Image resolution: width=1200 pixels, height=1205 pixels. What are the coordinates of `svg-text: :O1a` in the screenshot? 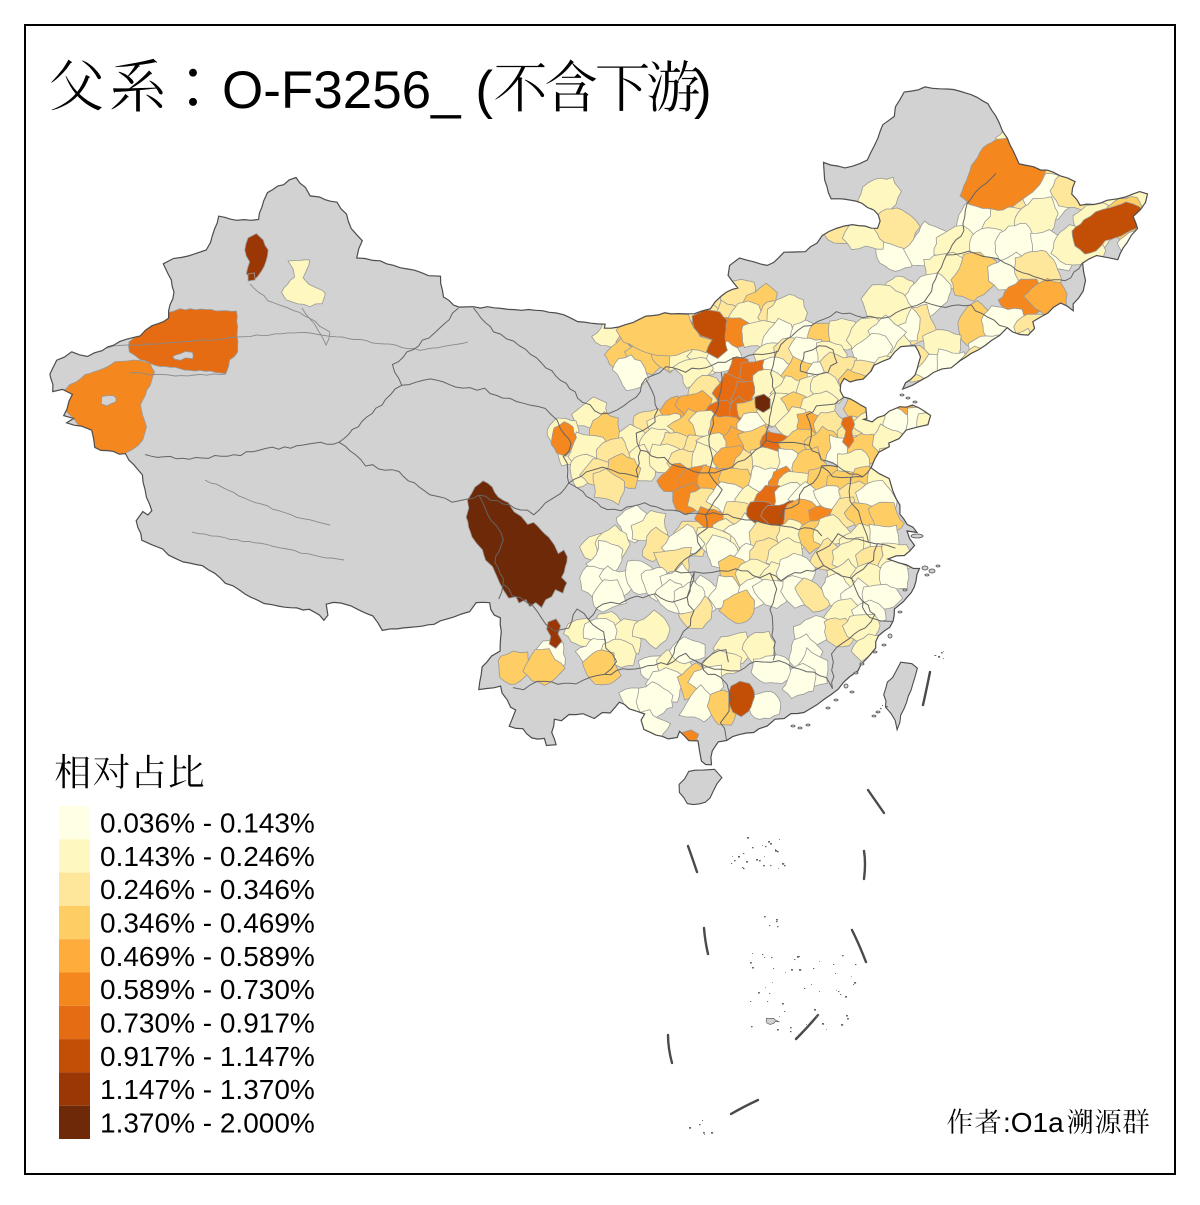 It's located at (1033, 1122).